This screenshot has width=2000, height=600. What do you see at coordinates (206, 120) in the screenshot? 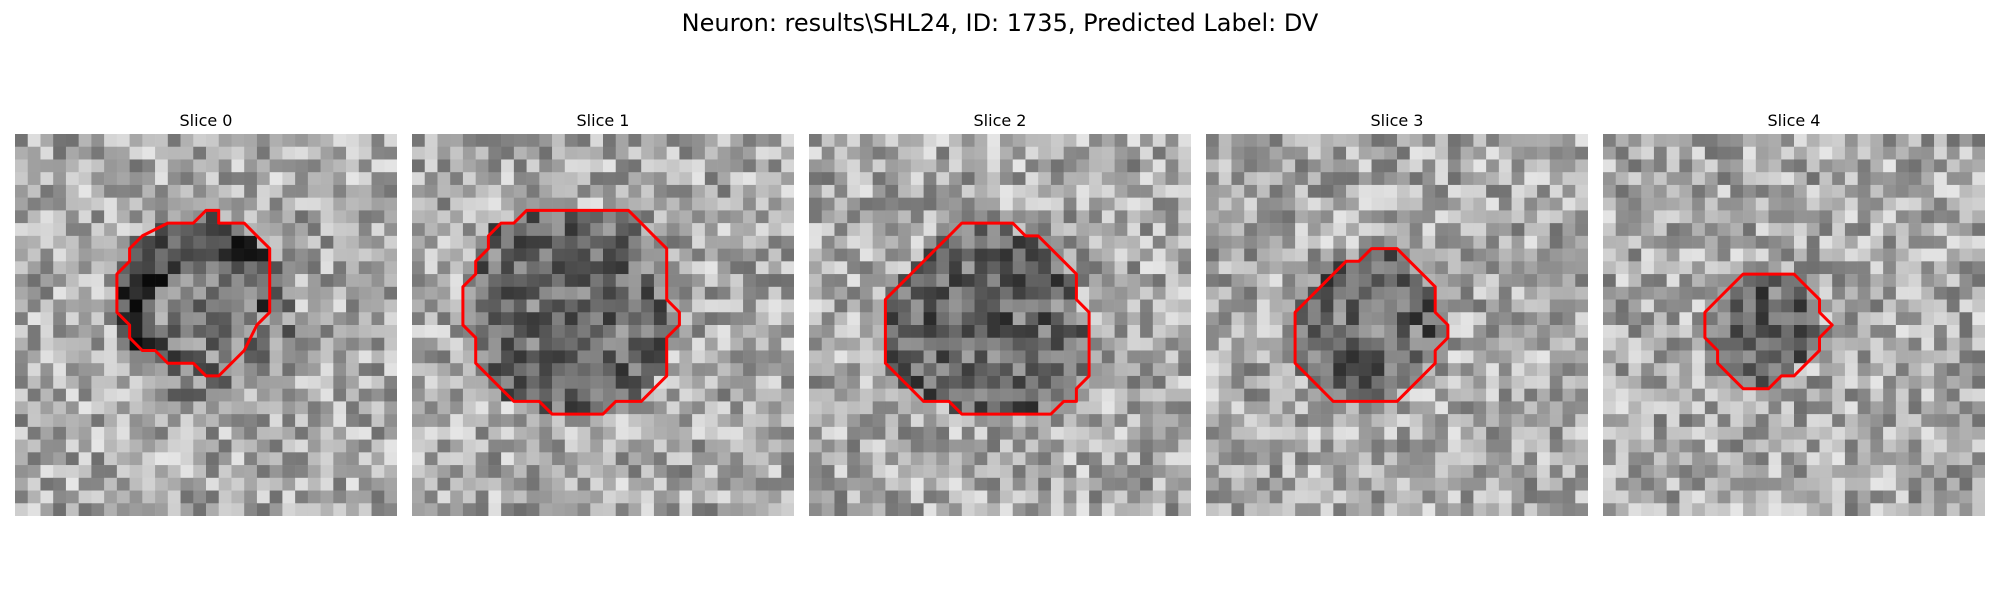
I see `slice-title: Slice 0` at bounding box center [206, 120].